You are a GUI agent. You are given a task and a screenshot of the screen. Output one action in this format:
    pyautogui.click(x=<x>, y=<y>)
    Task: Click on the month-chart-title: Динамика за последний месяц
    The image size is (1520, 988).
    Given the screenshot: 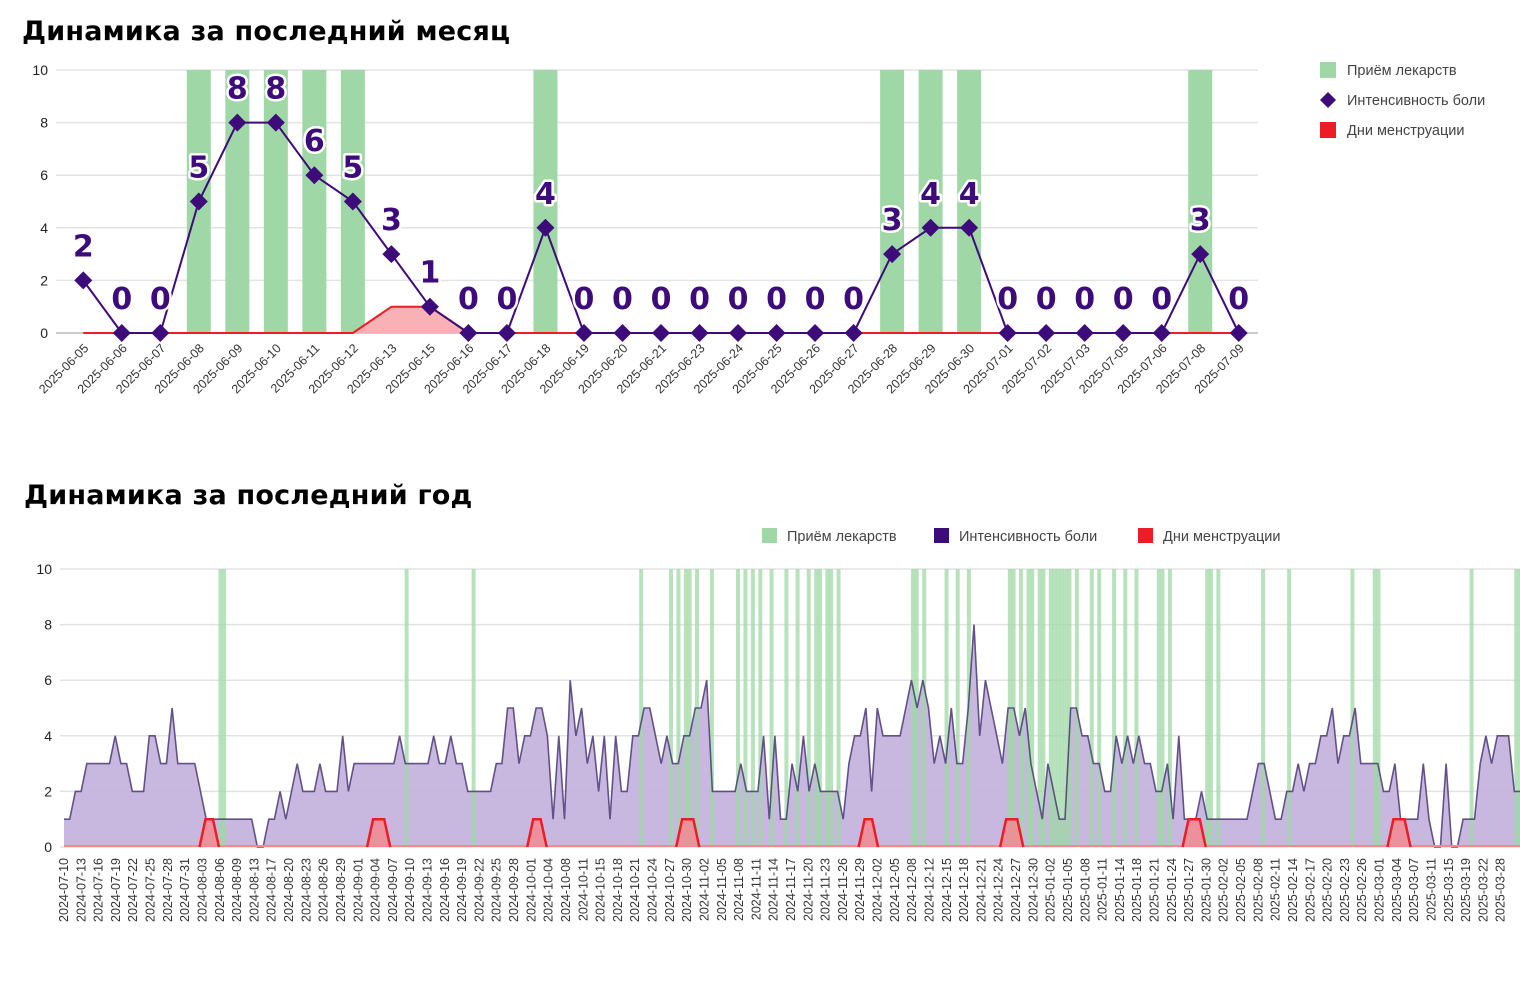 What is the action you would take?
    pyautogui.click(x=266, y=31)
    